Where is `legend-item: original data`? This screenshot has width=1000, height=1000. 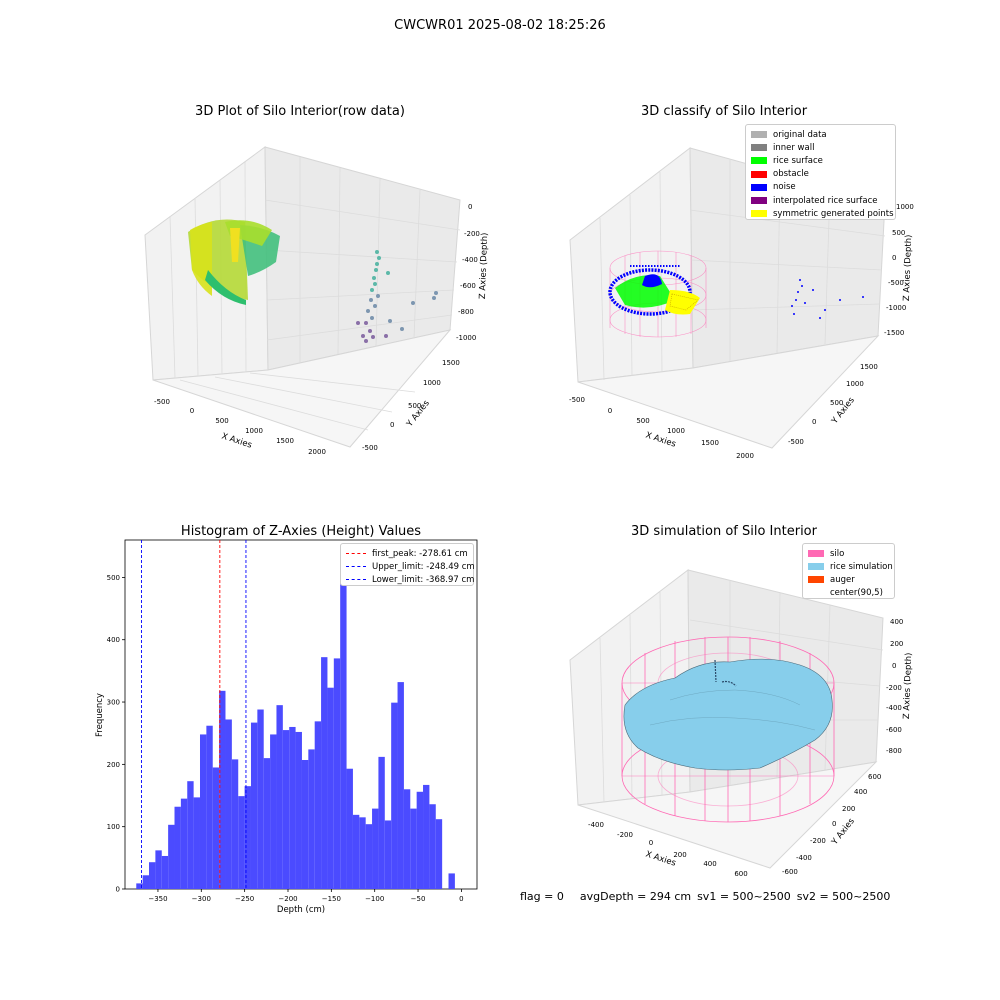
legend-item: original data is located at coordinates (820, 134).